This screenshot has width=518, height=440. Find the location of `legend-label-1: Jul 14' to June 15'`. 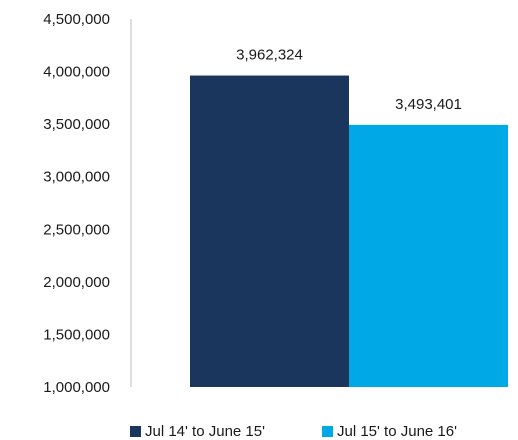

legend-label-1: Jul 14' to June 15' is located at coordinates (205, 431).